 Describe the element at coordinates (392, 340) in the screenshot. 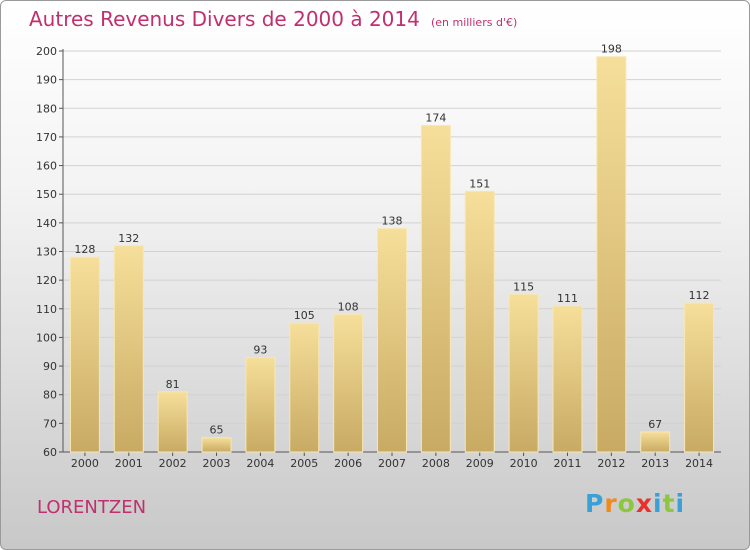

I see `bar-2007` at that location.